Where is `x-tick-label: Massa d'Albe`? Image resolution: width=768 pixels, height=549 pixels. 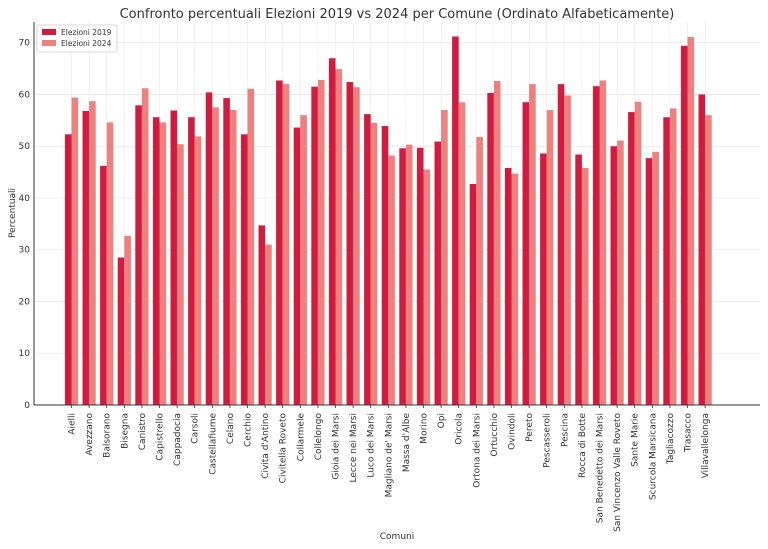
x-tick-label: Massa d'Albe is located at coordinates (407, 443).